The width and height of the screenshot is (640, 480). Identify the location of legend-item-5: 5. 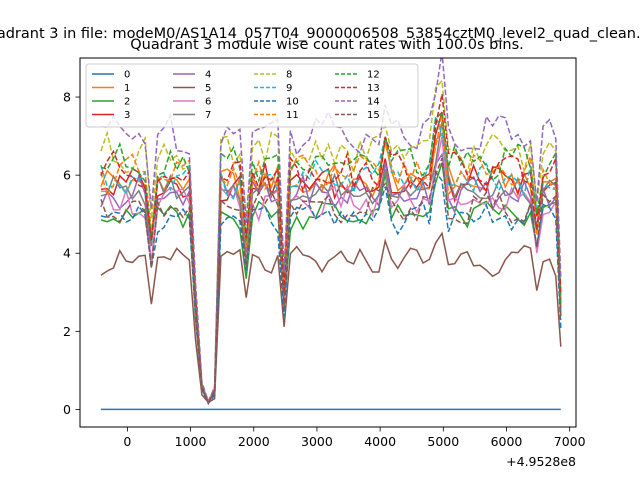
(192, 88).